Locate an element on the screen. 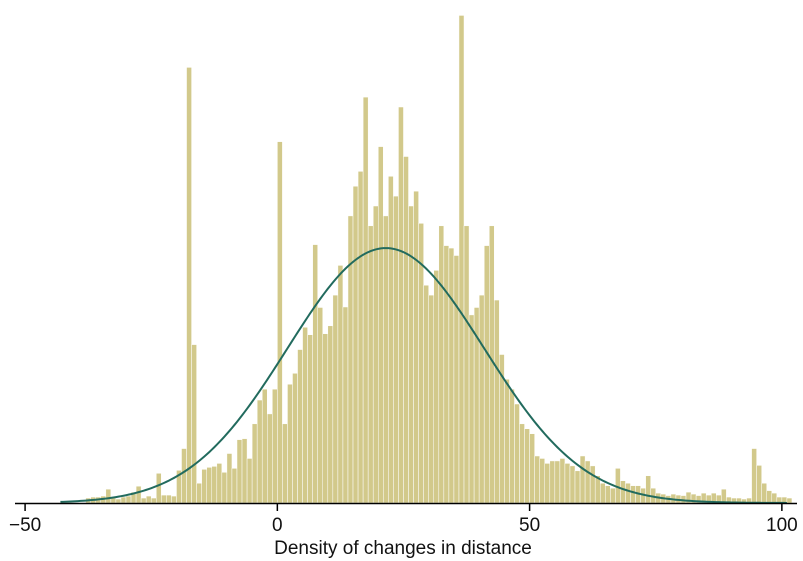  x-tick-label: 50 is located at coordinates (529, 525).